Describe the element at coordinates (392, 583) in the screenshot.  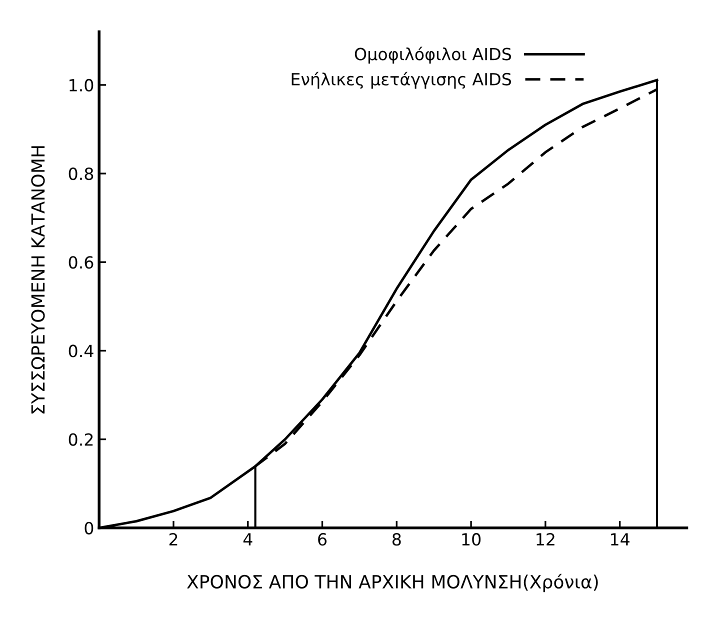
I see `x-axis-title: ΧΡΟΝΟΣ ΑΠΟ ΤΗΝ ΑΡΧΙΚΗ ΜΟΛΥΝΣΗ(Χρόνια)` at that location.